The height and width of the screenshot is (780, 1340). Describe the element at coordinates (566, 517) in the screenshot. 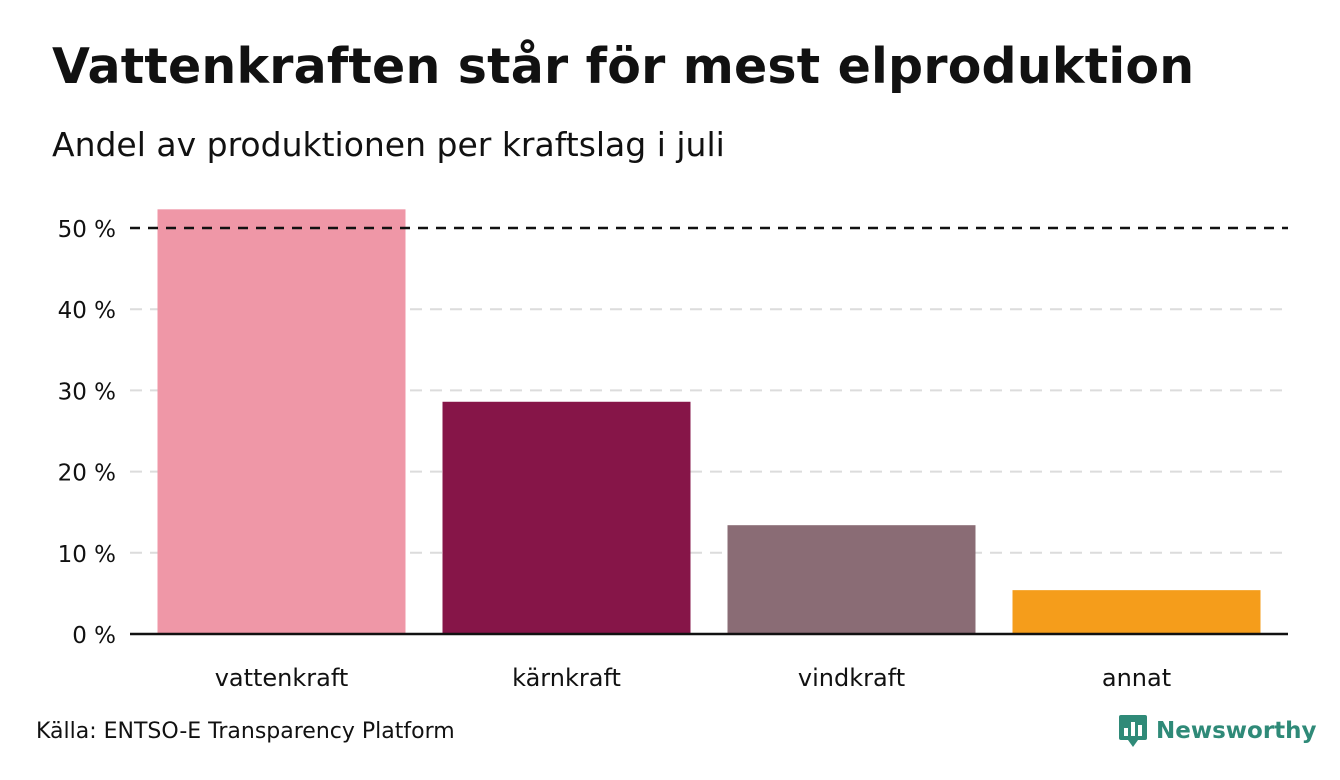

I see `bar-kärnkraft` at that location.